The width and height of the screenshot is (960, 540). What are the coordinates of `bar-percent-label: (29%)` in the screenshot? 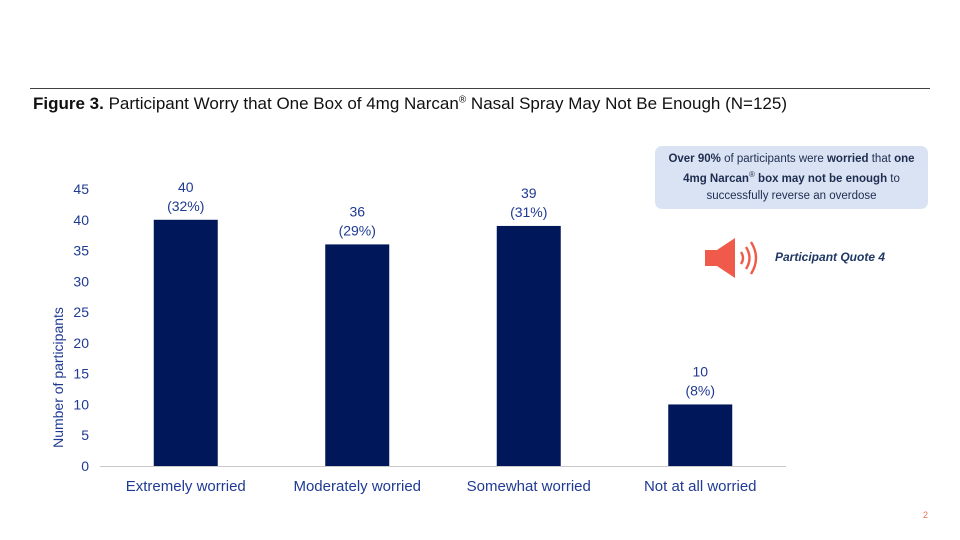 It's located at (357, 230).